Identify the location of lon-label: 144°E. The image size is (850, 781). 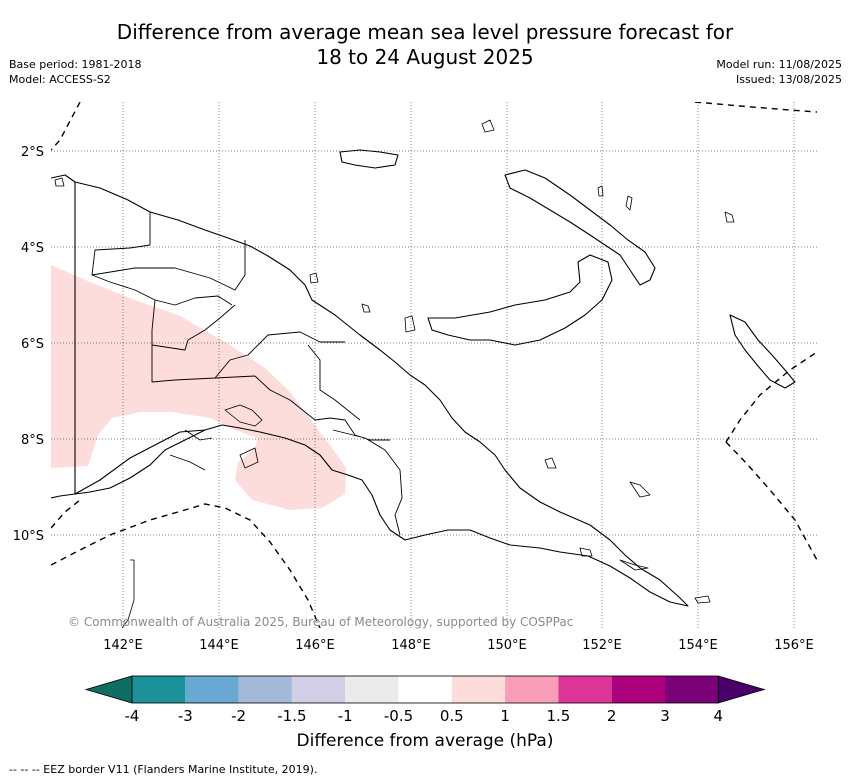
(219, 645).